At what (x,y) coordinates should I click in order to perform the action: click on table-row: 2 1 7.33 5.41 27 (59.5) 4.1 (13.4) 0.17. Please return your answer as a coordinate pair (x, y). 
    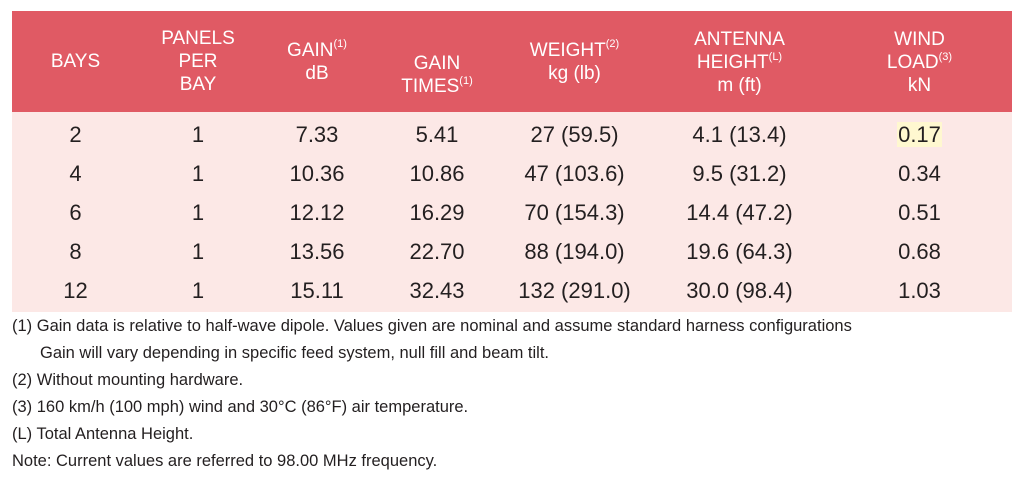
    Looking at the image, I should click on (512, 133).